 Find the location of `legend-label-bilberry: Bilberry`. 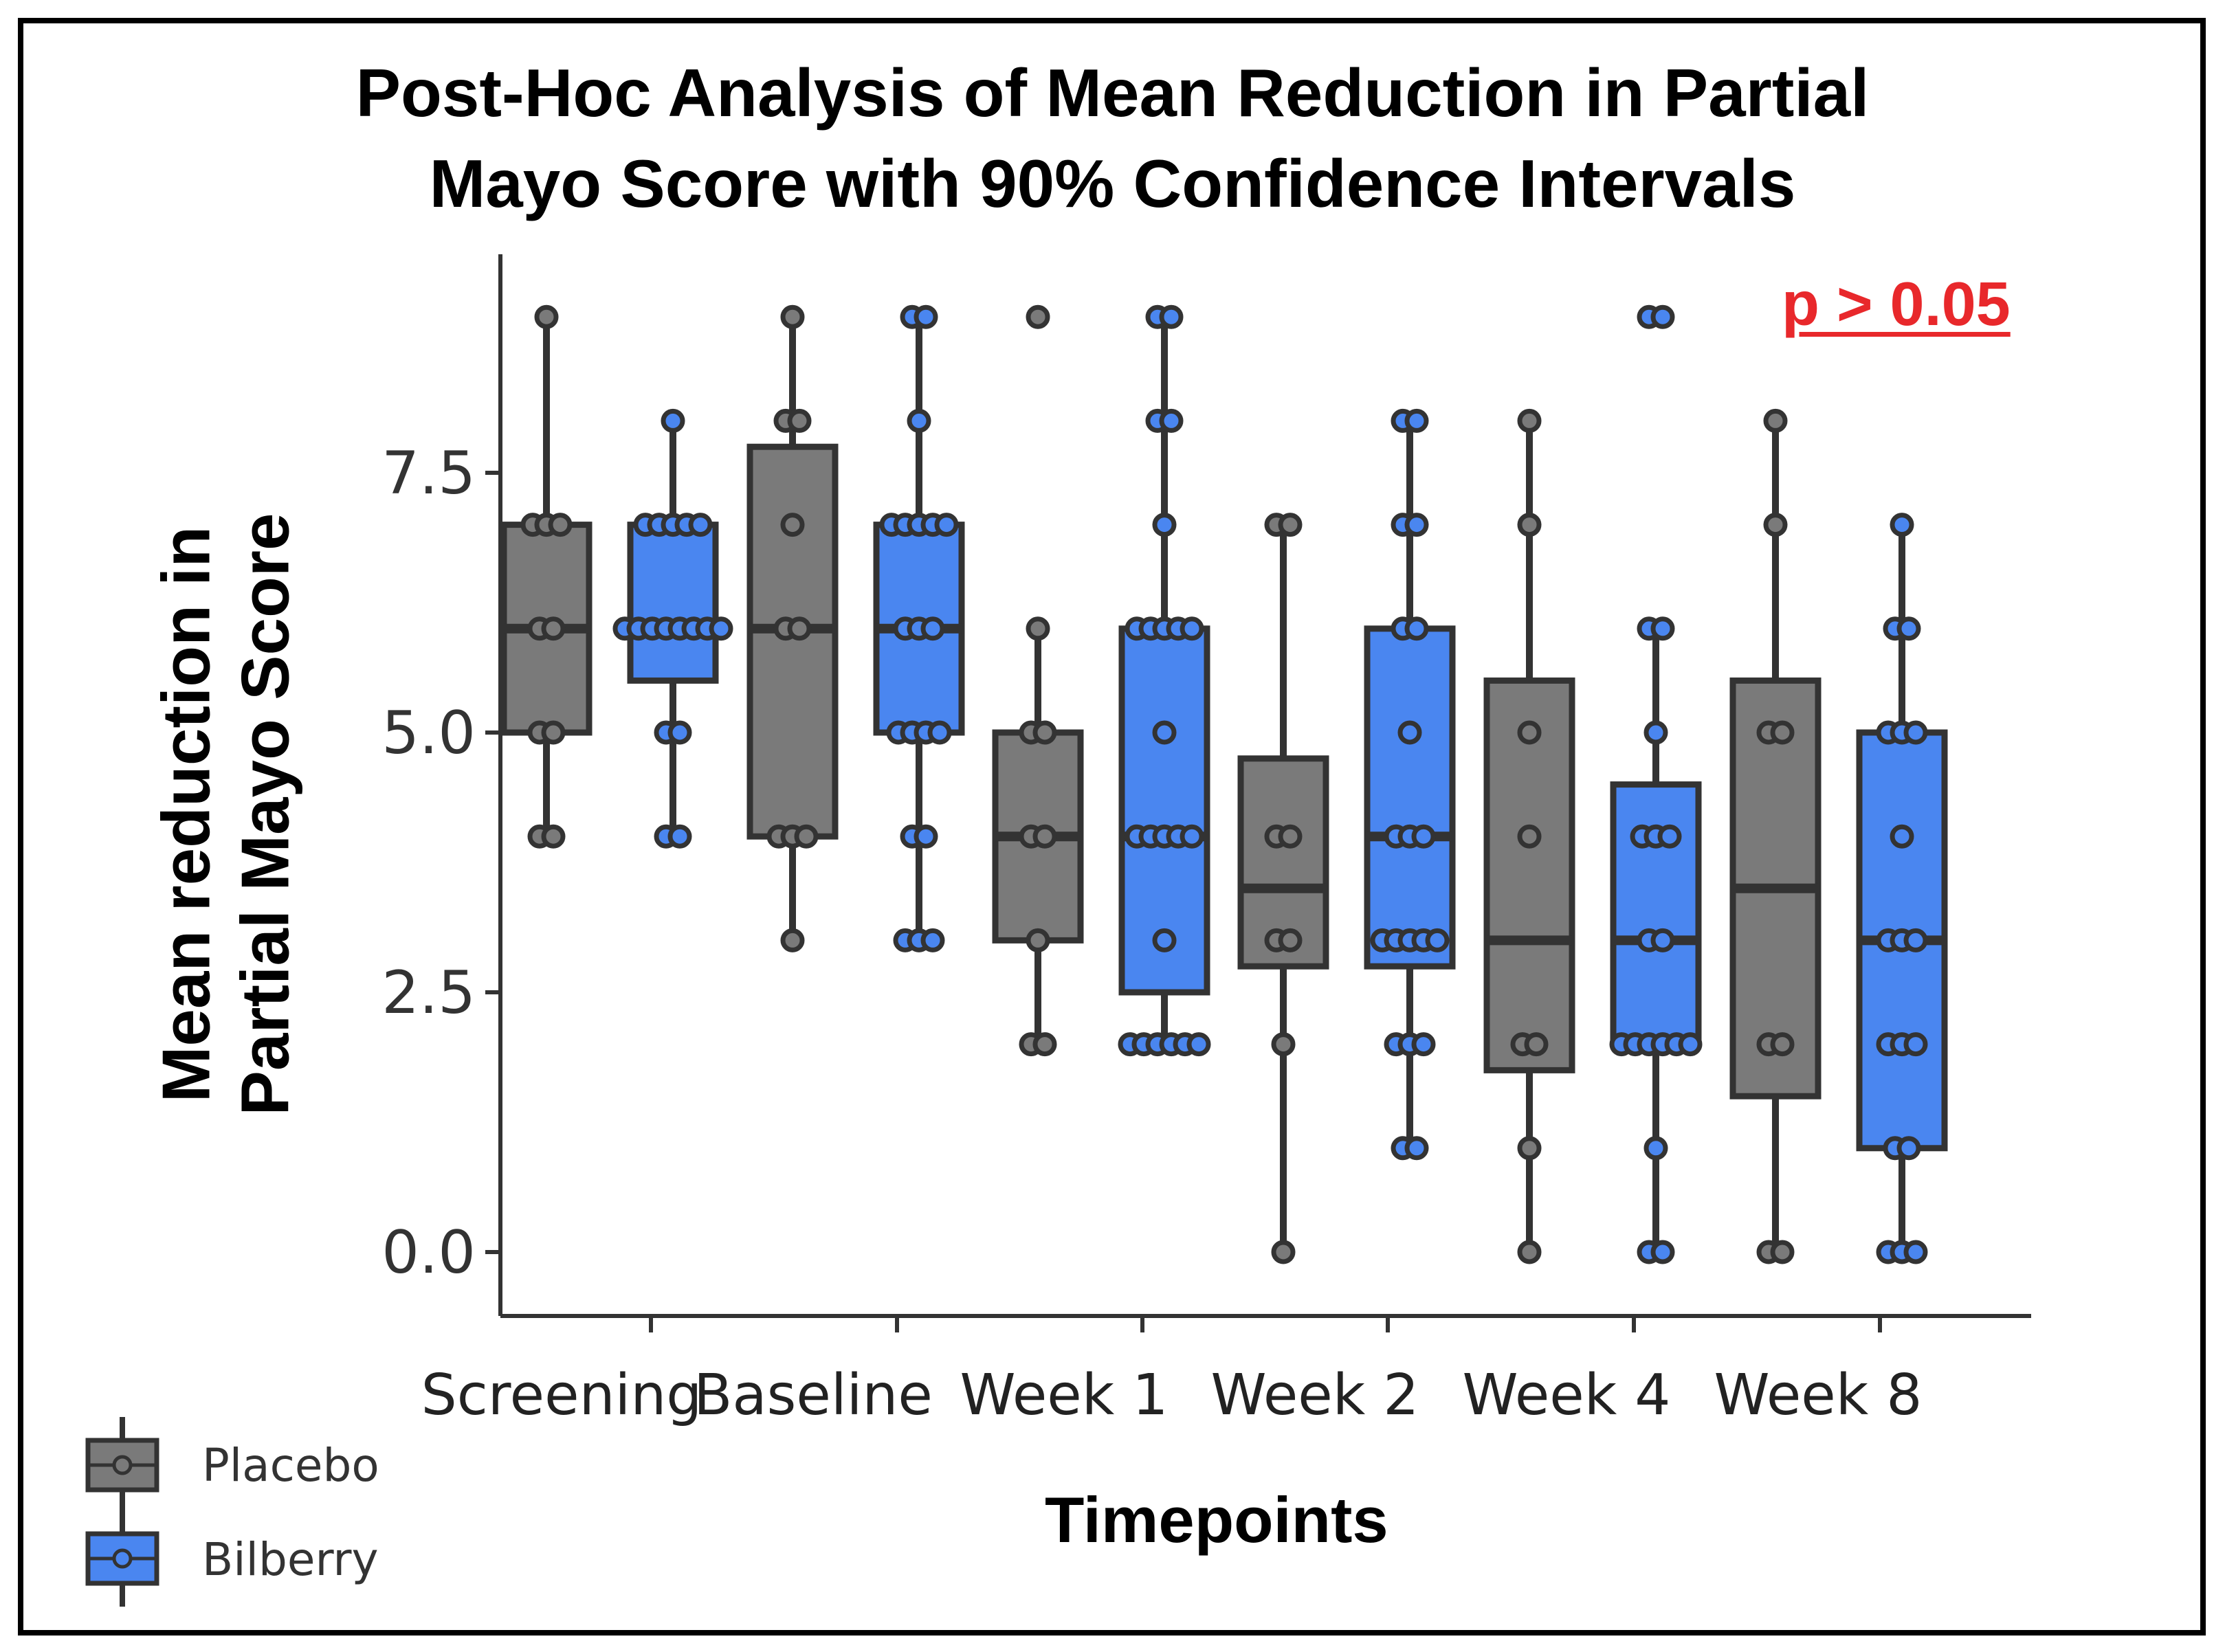

legend-label-bilberry: Bilberry is located at coordinates (290, 1560).